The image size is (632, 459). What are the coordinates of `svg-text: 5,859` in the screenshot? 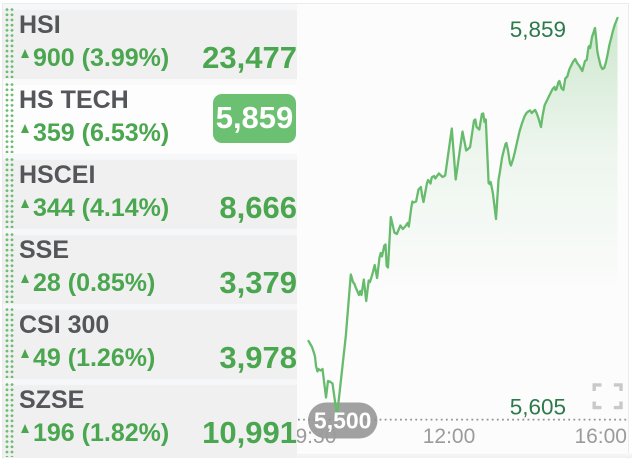 It's located at (538, 29).